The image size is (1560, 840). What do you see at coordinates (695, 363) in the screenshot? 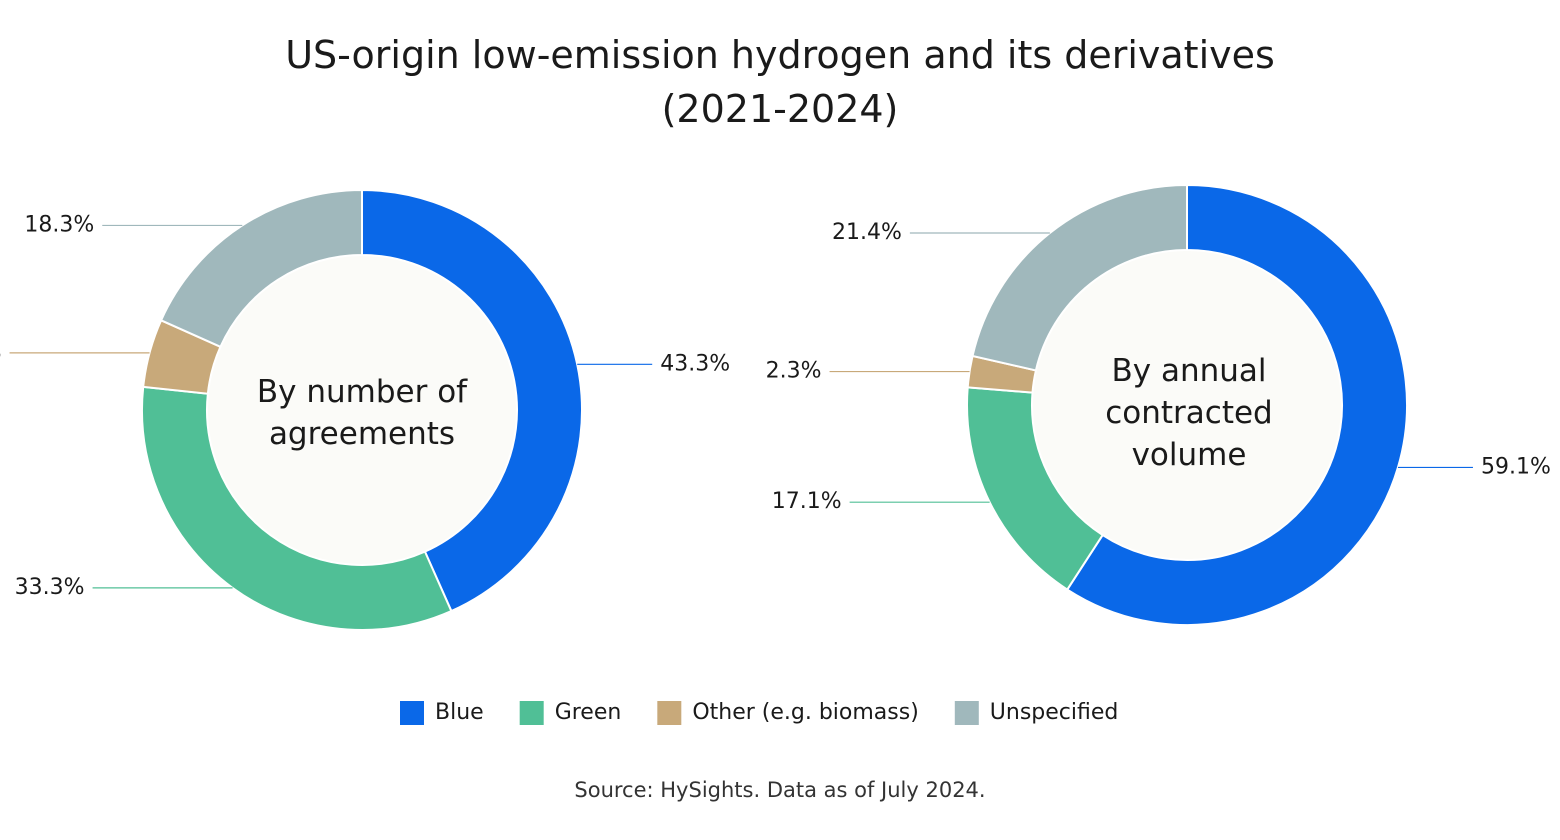
I see `value-label: 43.3%` at bounding box center [695, 363].